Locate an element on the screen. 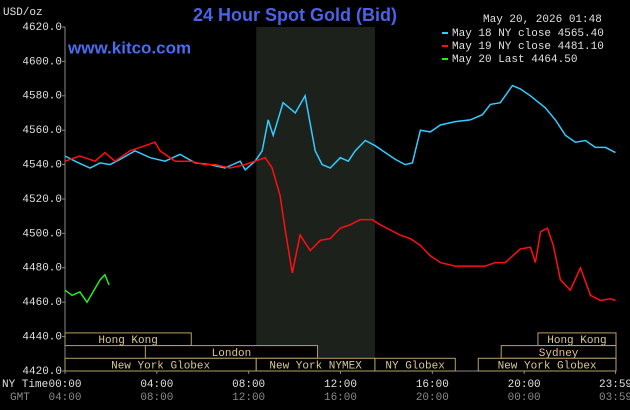  legend-label: May 18 NY close 4565.40 is located at coordinates (528, 34).